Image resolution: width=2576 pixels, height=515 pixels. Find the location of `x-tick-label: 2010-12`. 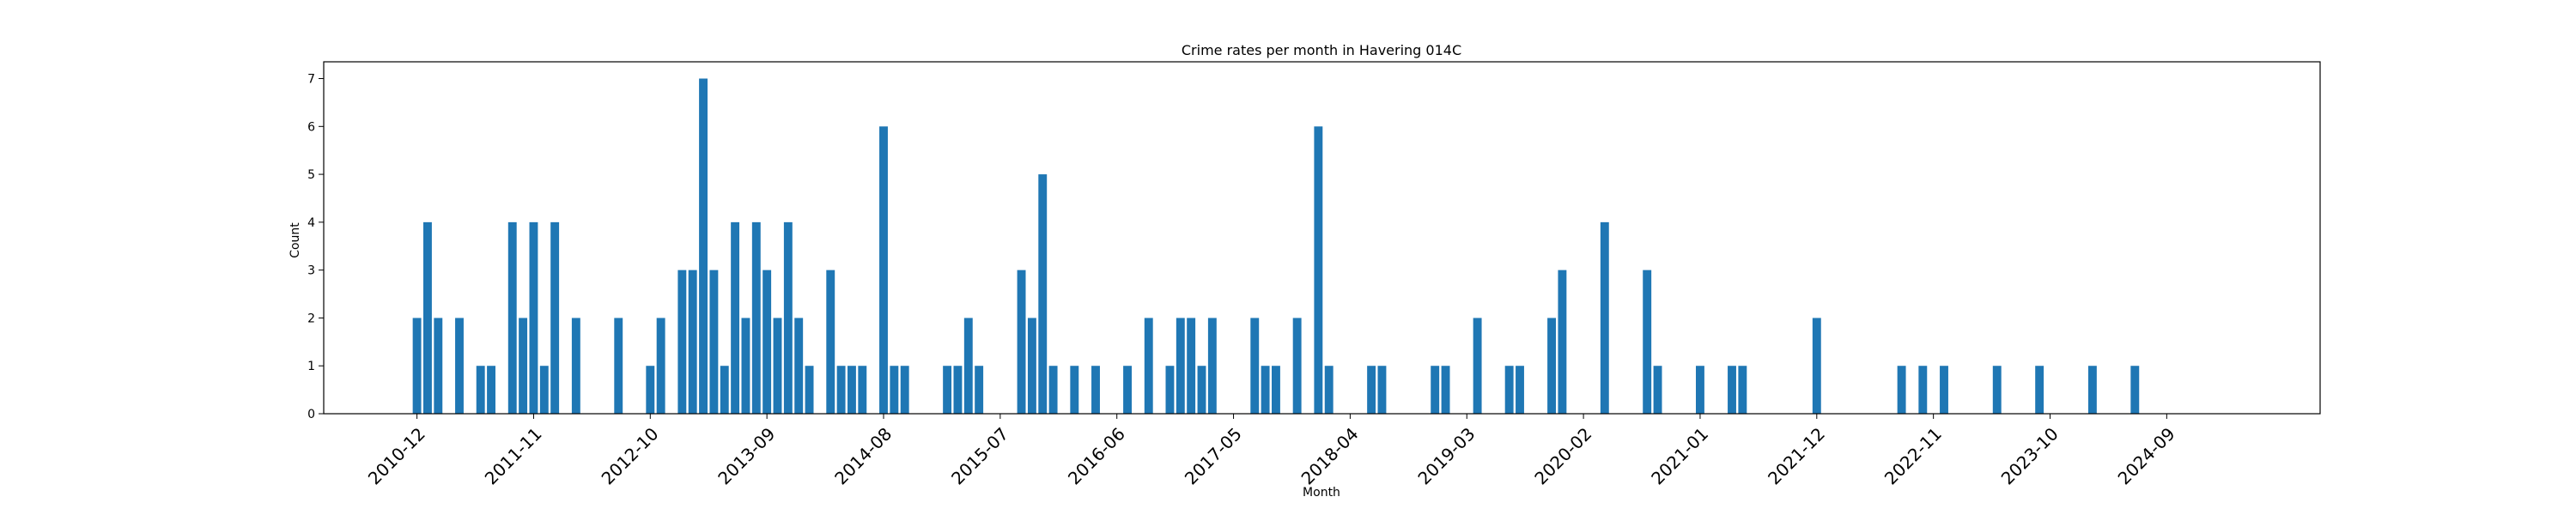

x-tick-label: 2010-12 is located at coordinates (397, 455).